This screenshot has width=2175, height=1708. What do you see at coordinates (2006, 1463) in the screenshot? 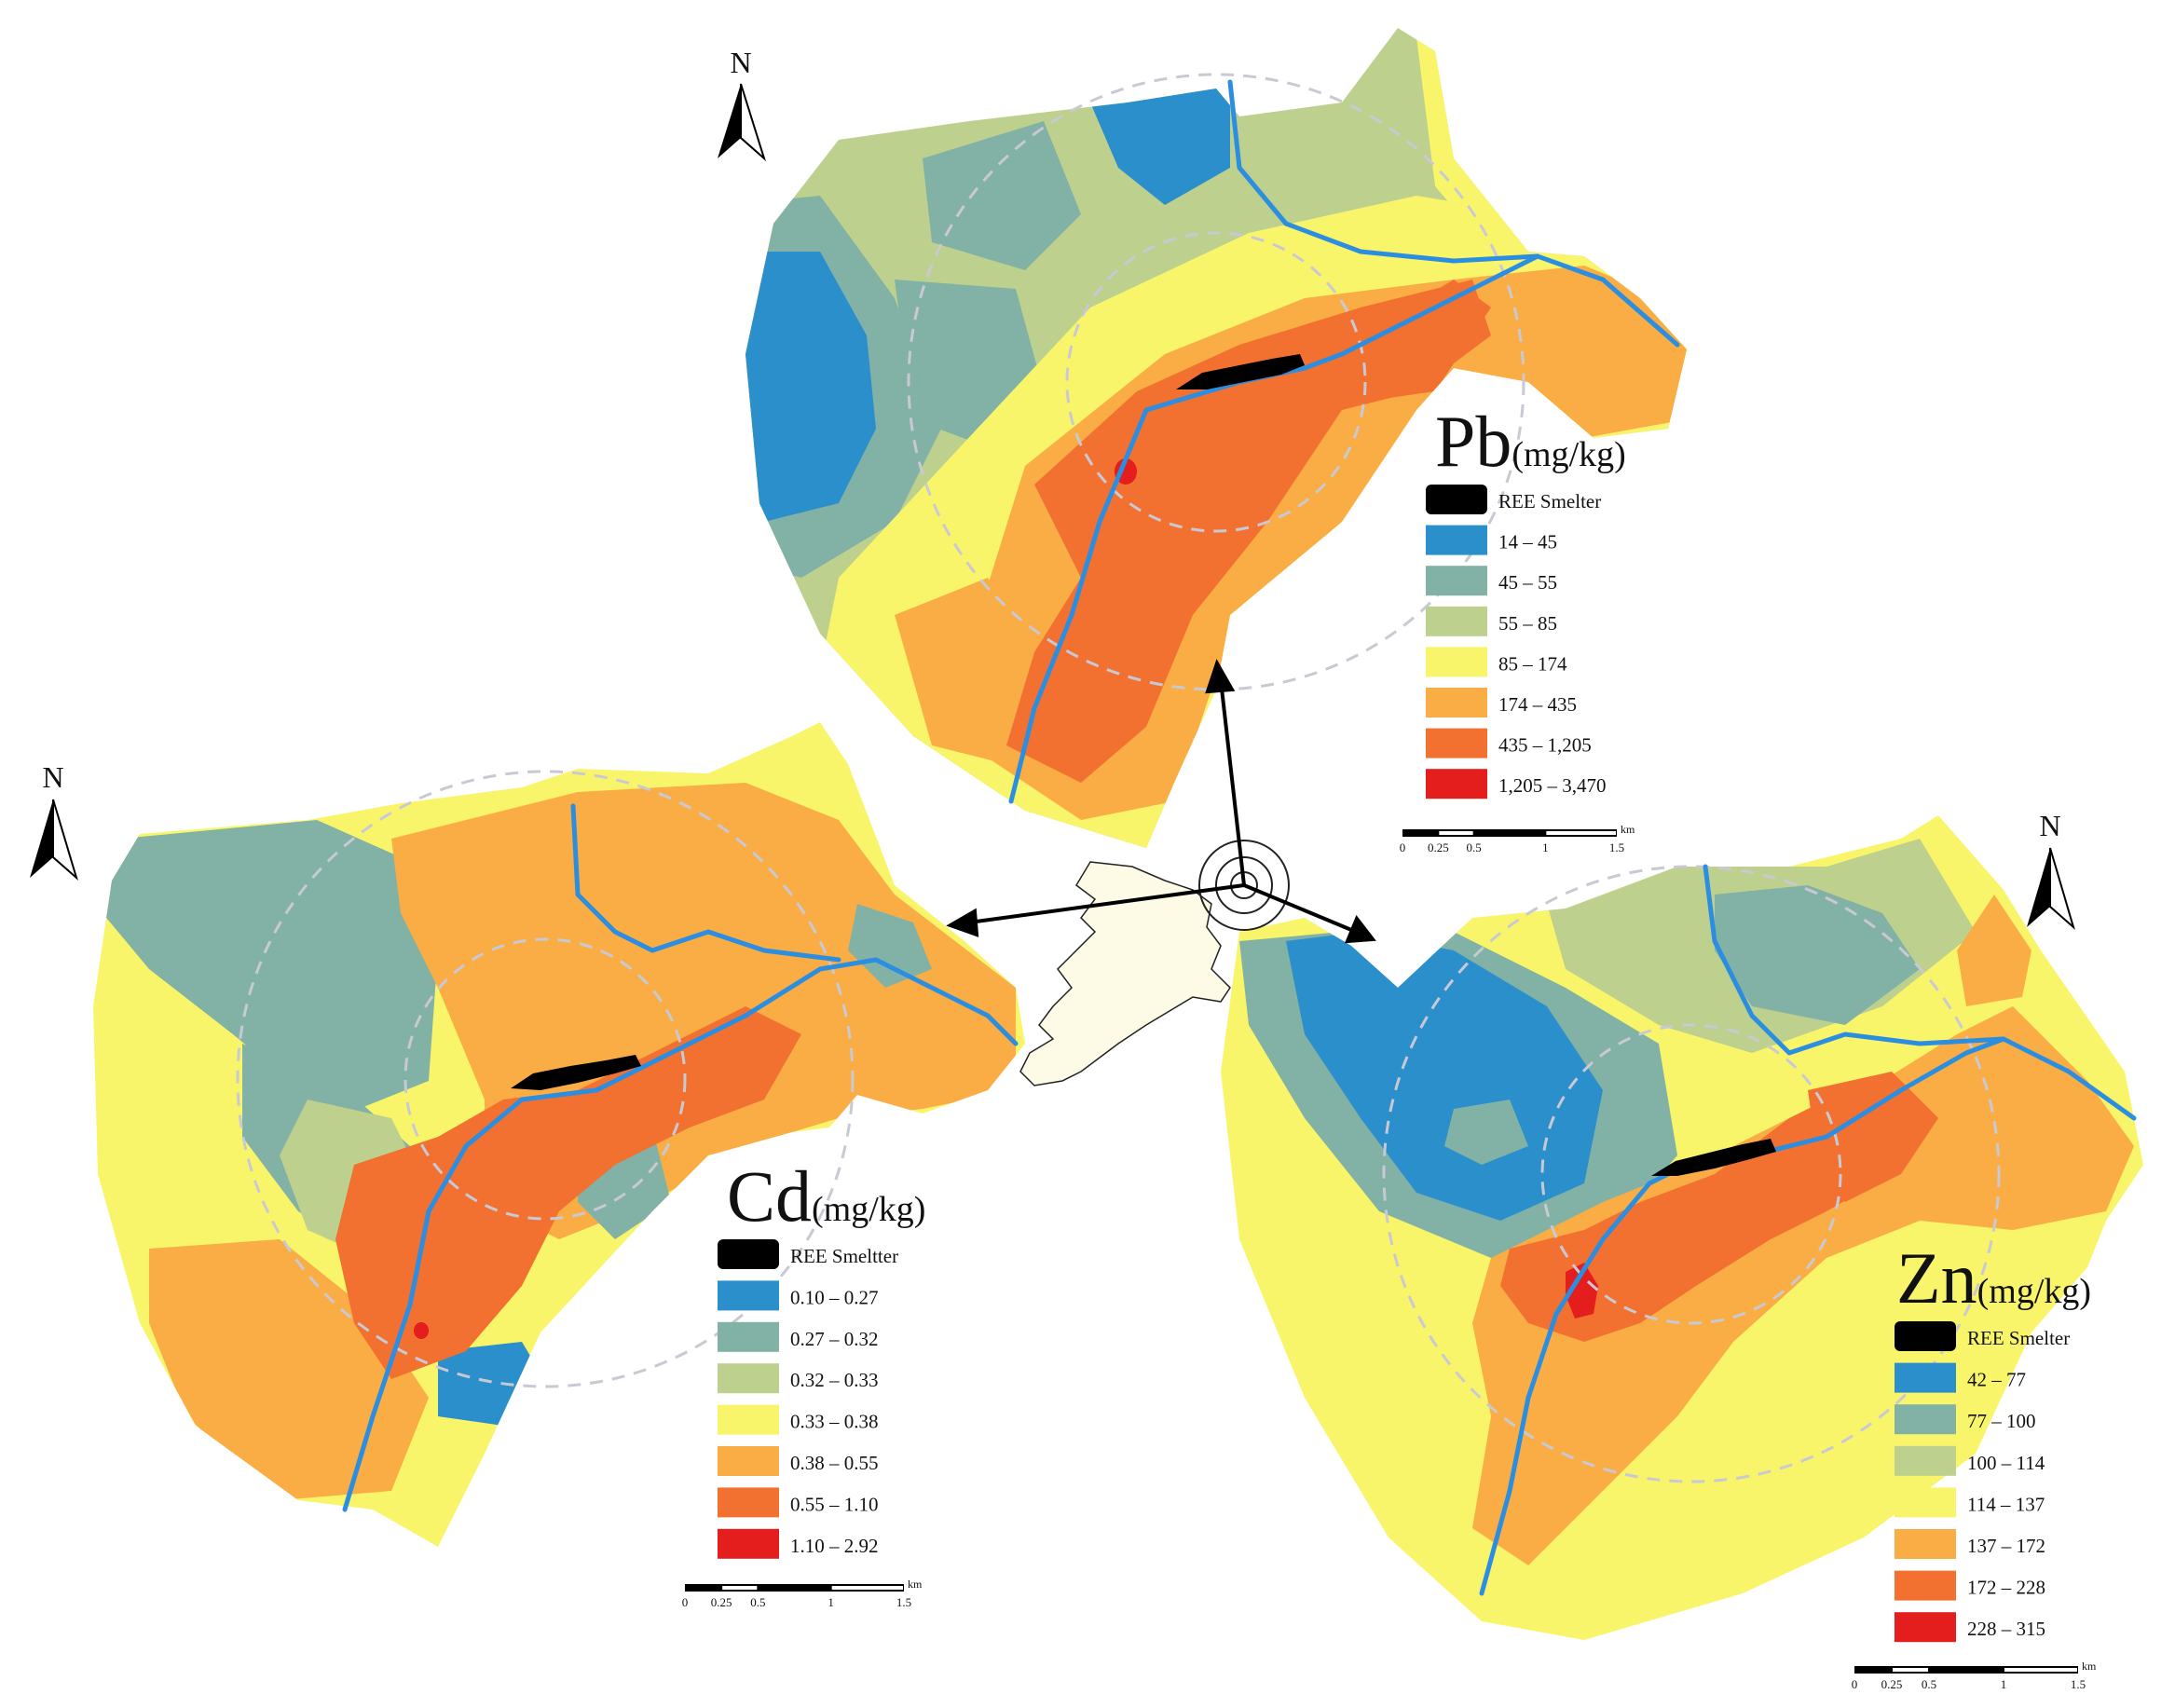
I see `zn-legend-label-3: 100 – 114` at bounding box center [2006, 1463].